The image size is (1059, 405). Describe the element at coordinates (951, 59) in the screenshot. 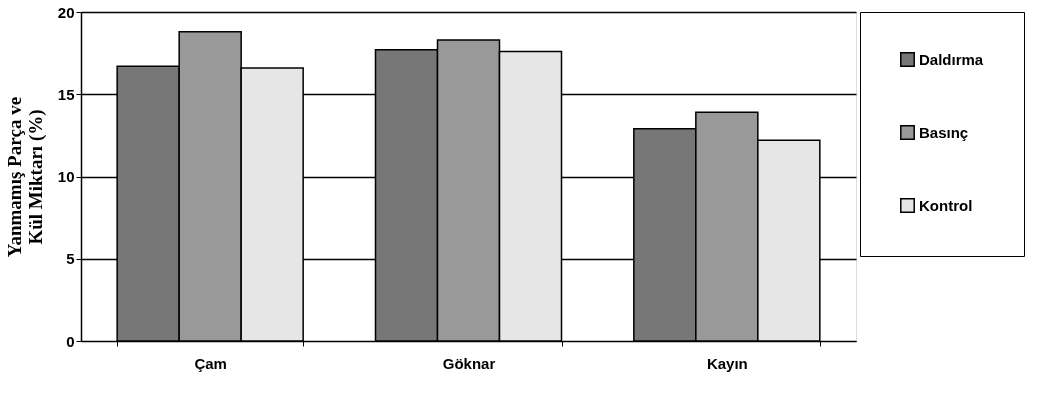

I see `legend-label: Daldırma` at that location.